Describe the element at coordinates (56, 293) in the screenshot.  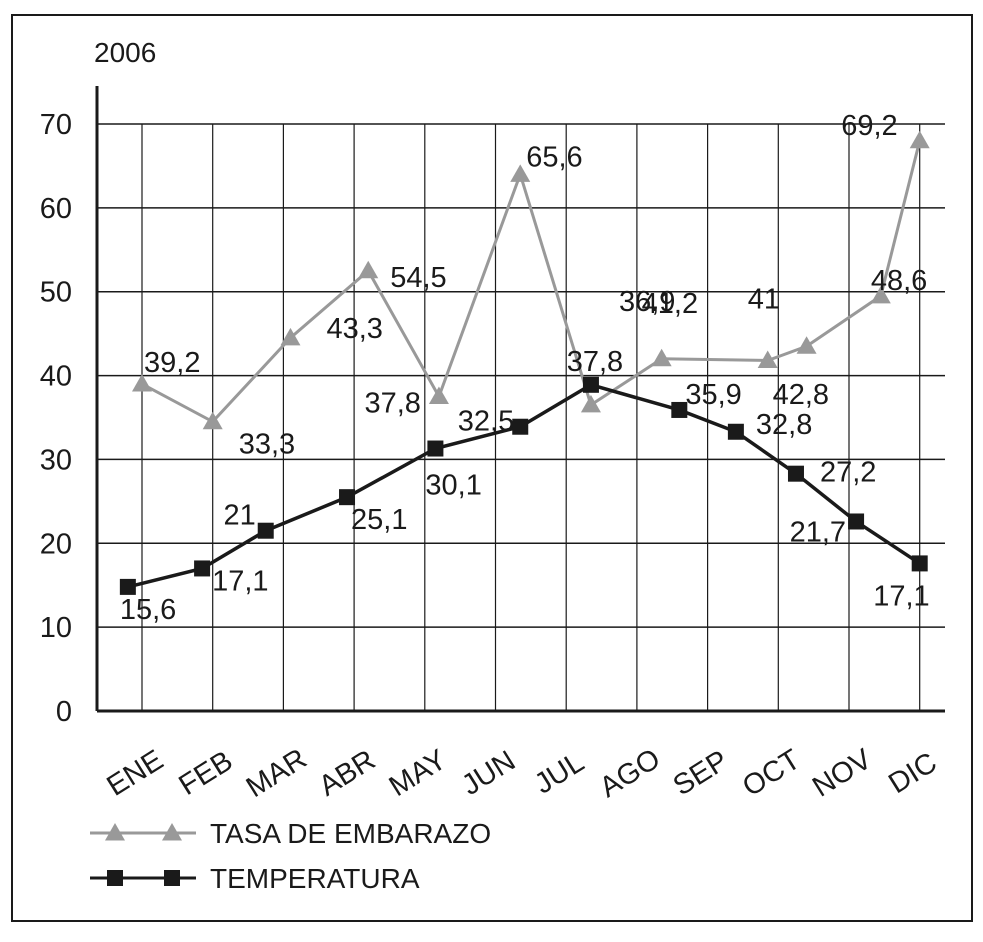
I see `y-tick-label: 50` at that location.